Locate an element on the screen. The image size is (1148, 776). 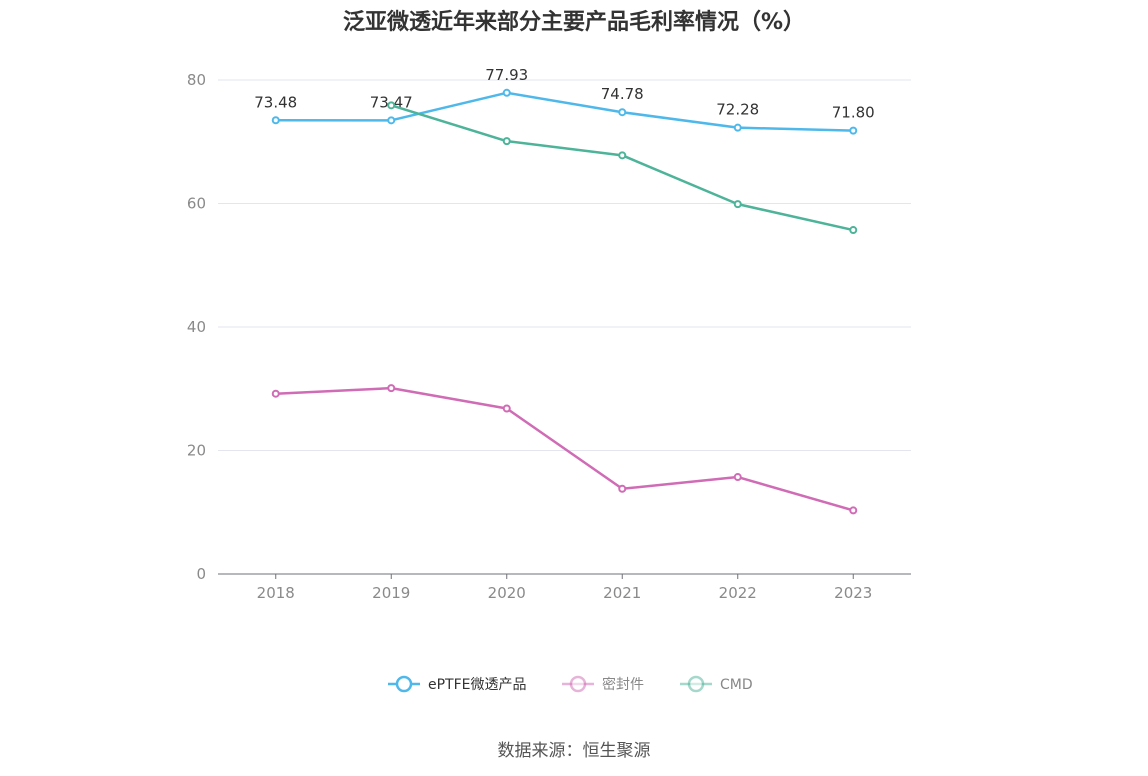
data-label: 72.28 is located at coordinates (737, 110).